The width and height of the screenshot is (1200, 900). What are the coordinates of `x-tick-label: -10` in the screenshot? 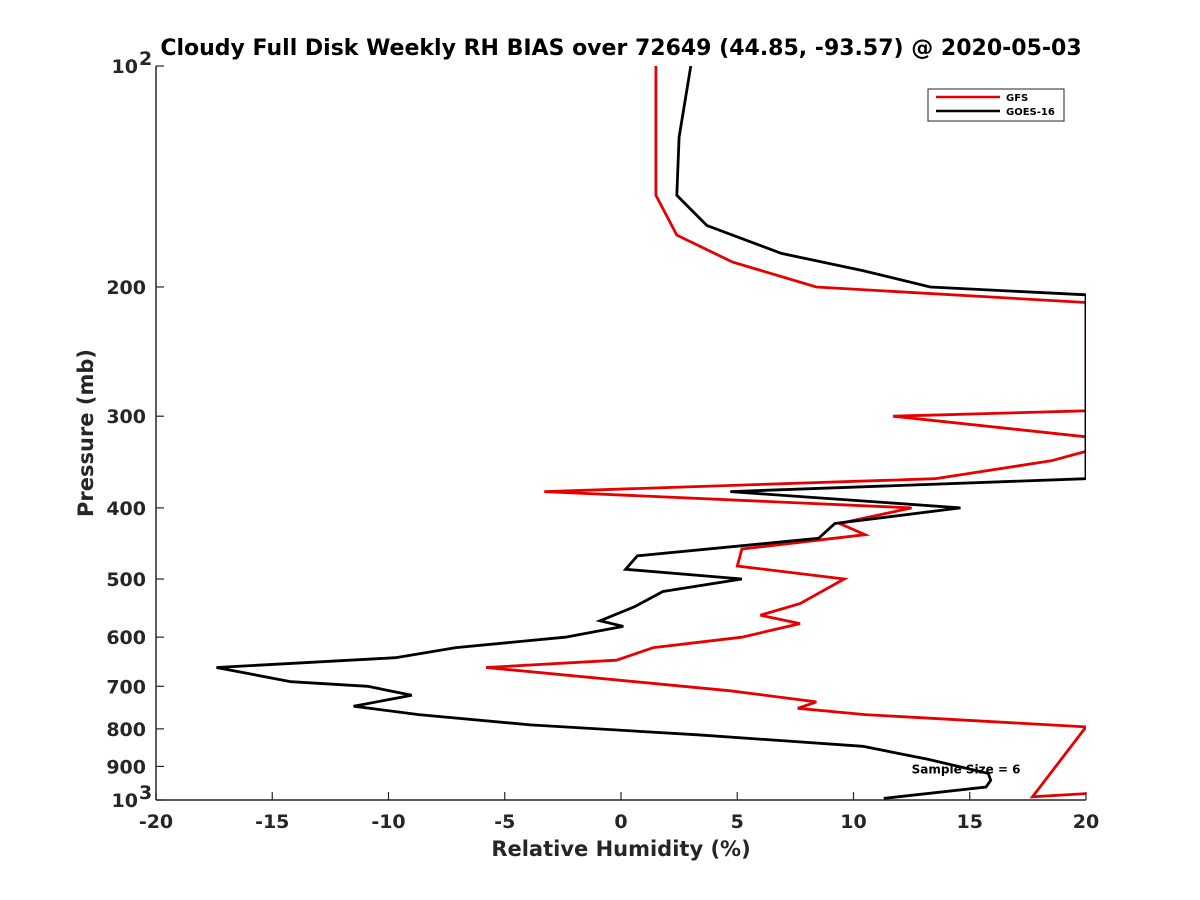 It's located at (388, 822).